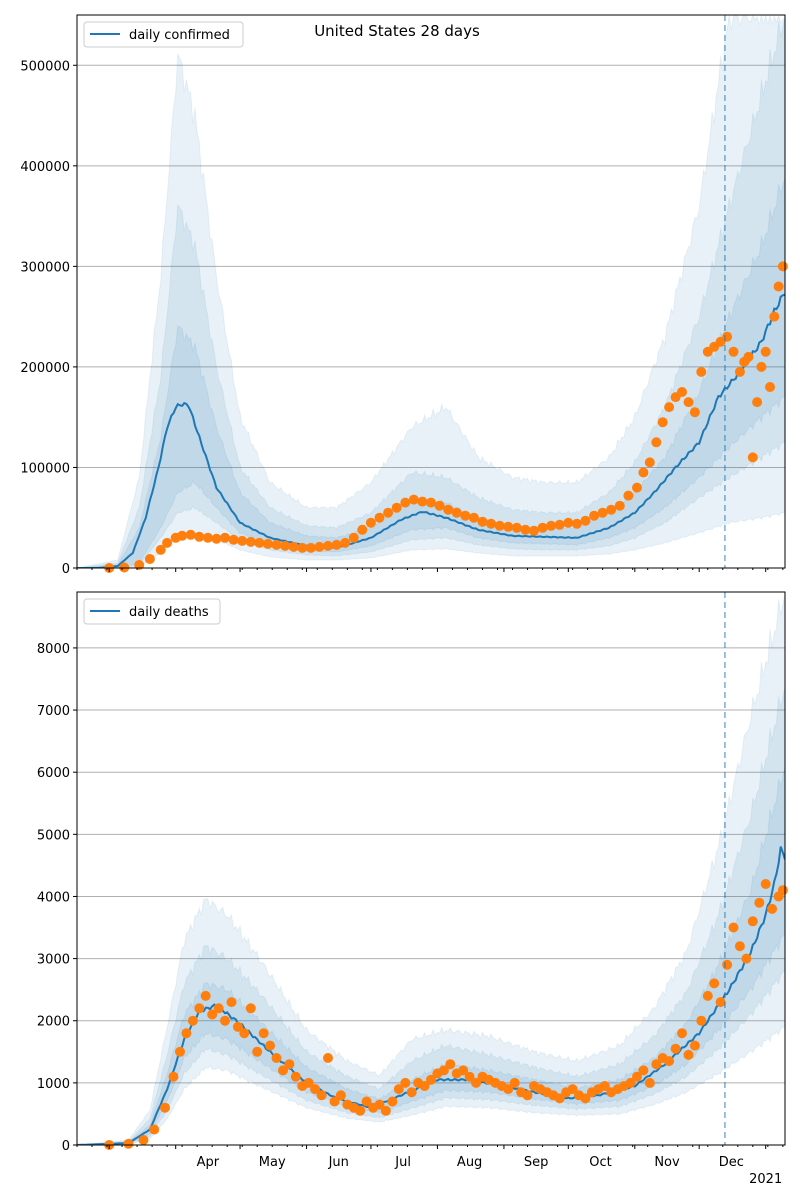 This screenshot has width=800, height=1200. Describe the element at coordinates (53, 773) in the screenshot. I see `deaths-y-tick-label: 6000` at that location.